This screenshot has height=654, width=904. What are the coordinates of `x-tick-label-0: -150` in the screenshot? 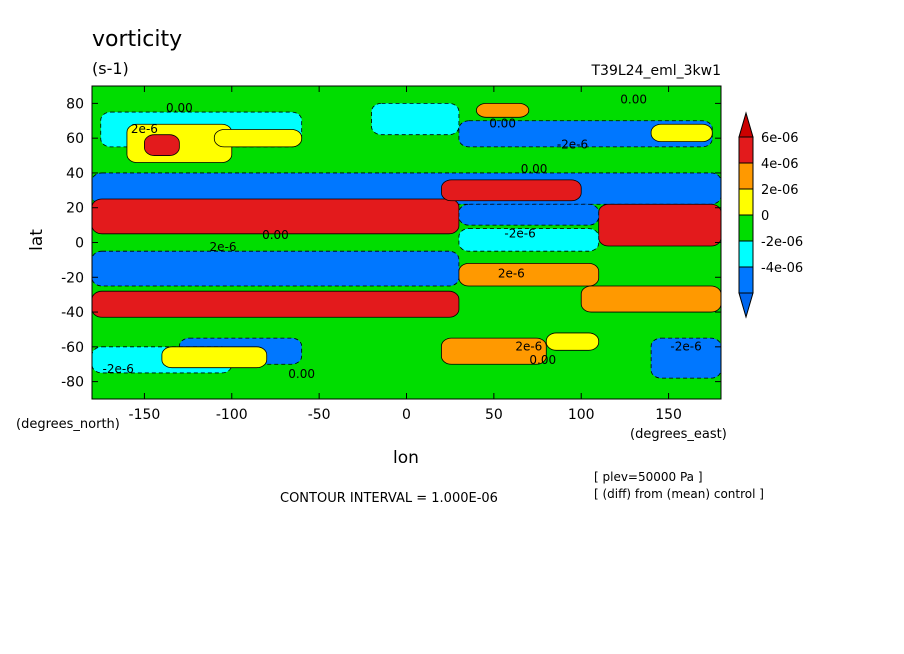 It's located at (145, 415).